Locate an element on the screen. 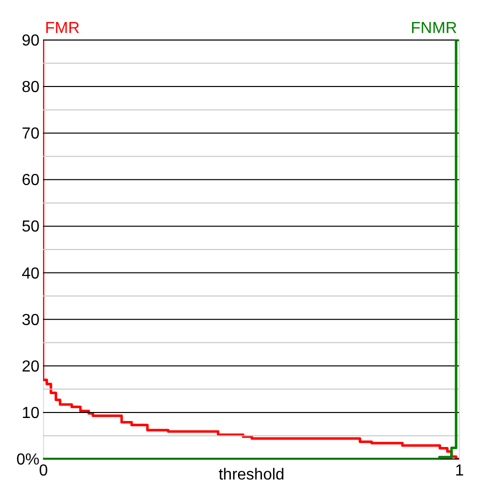  series-label: FNMR is located at coordinates (433, 28).